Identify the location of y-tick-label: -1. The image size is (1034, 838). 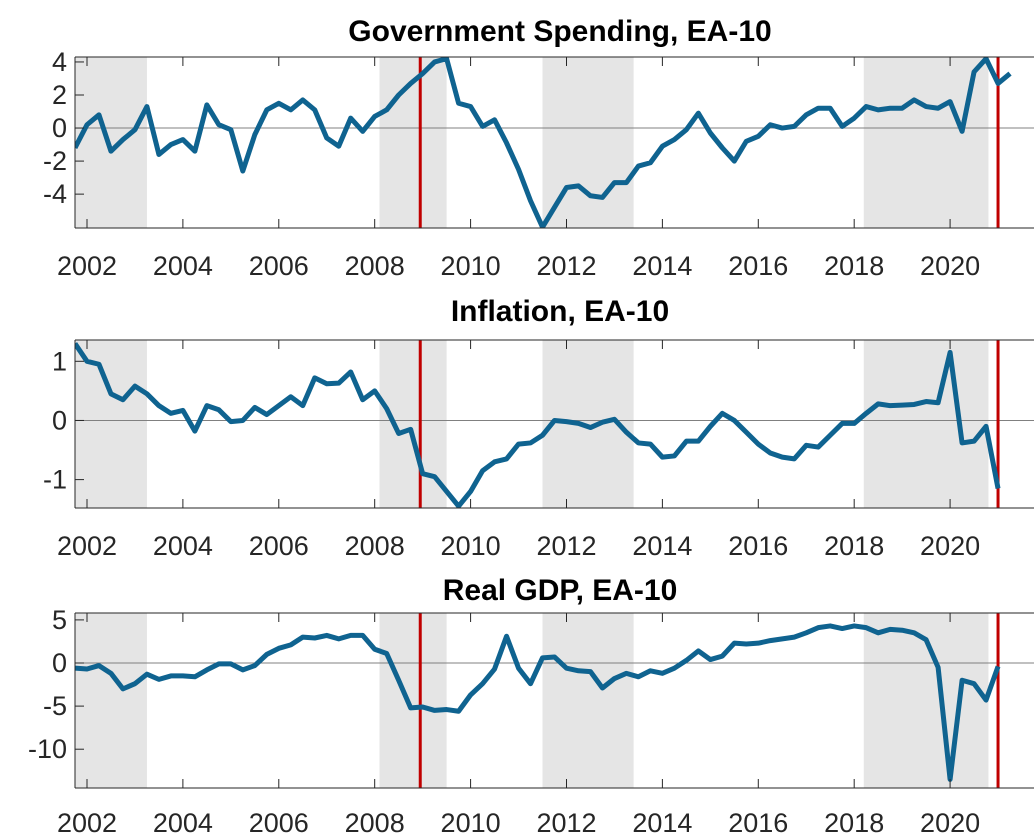
(55, 480).